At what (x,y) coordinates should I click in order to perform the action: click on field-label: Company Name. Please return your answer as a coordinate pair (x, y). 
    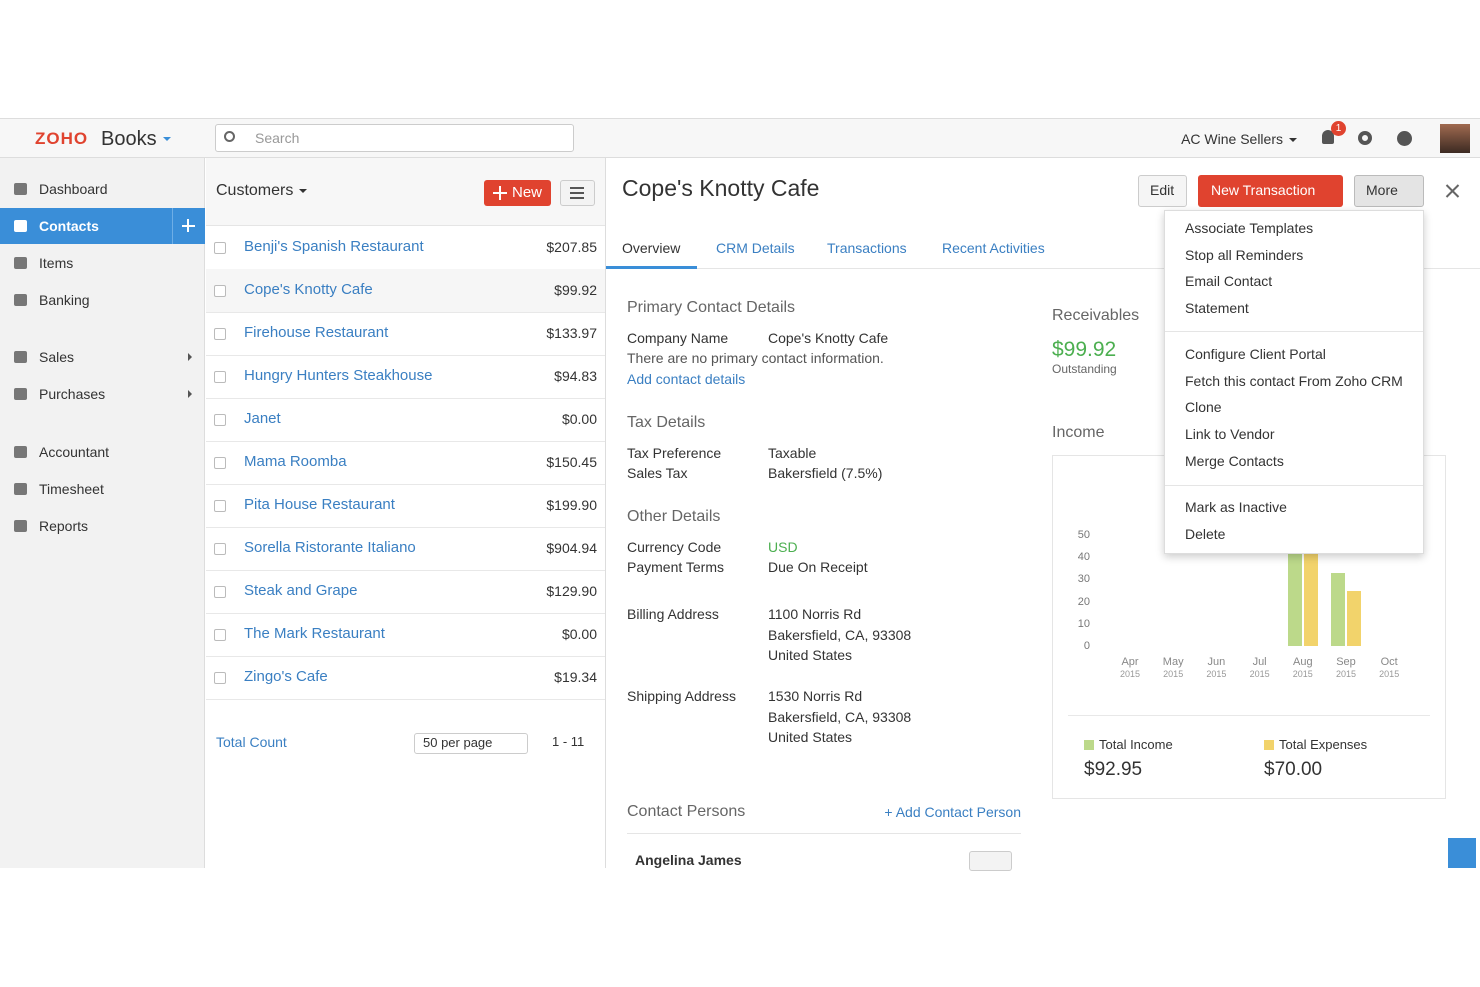
    Looking at the image, I should click on (678, 338).